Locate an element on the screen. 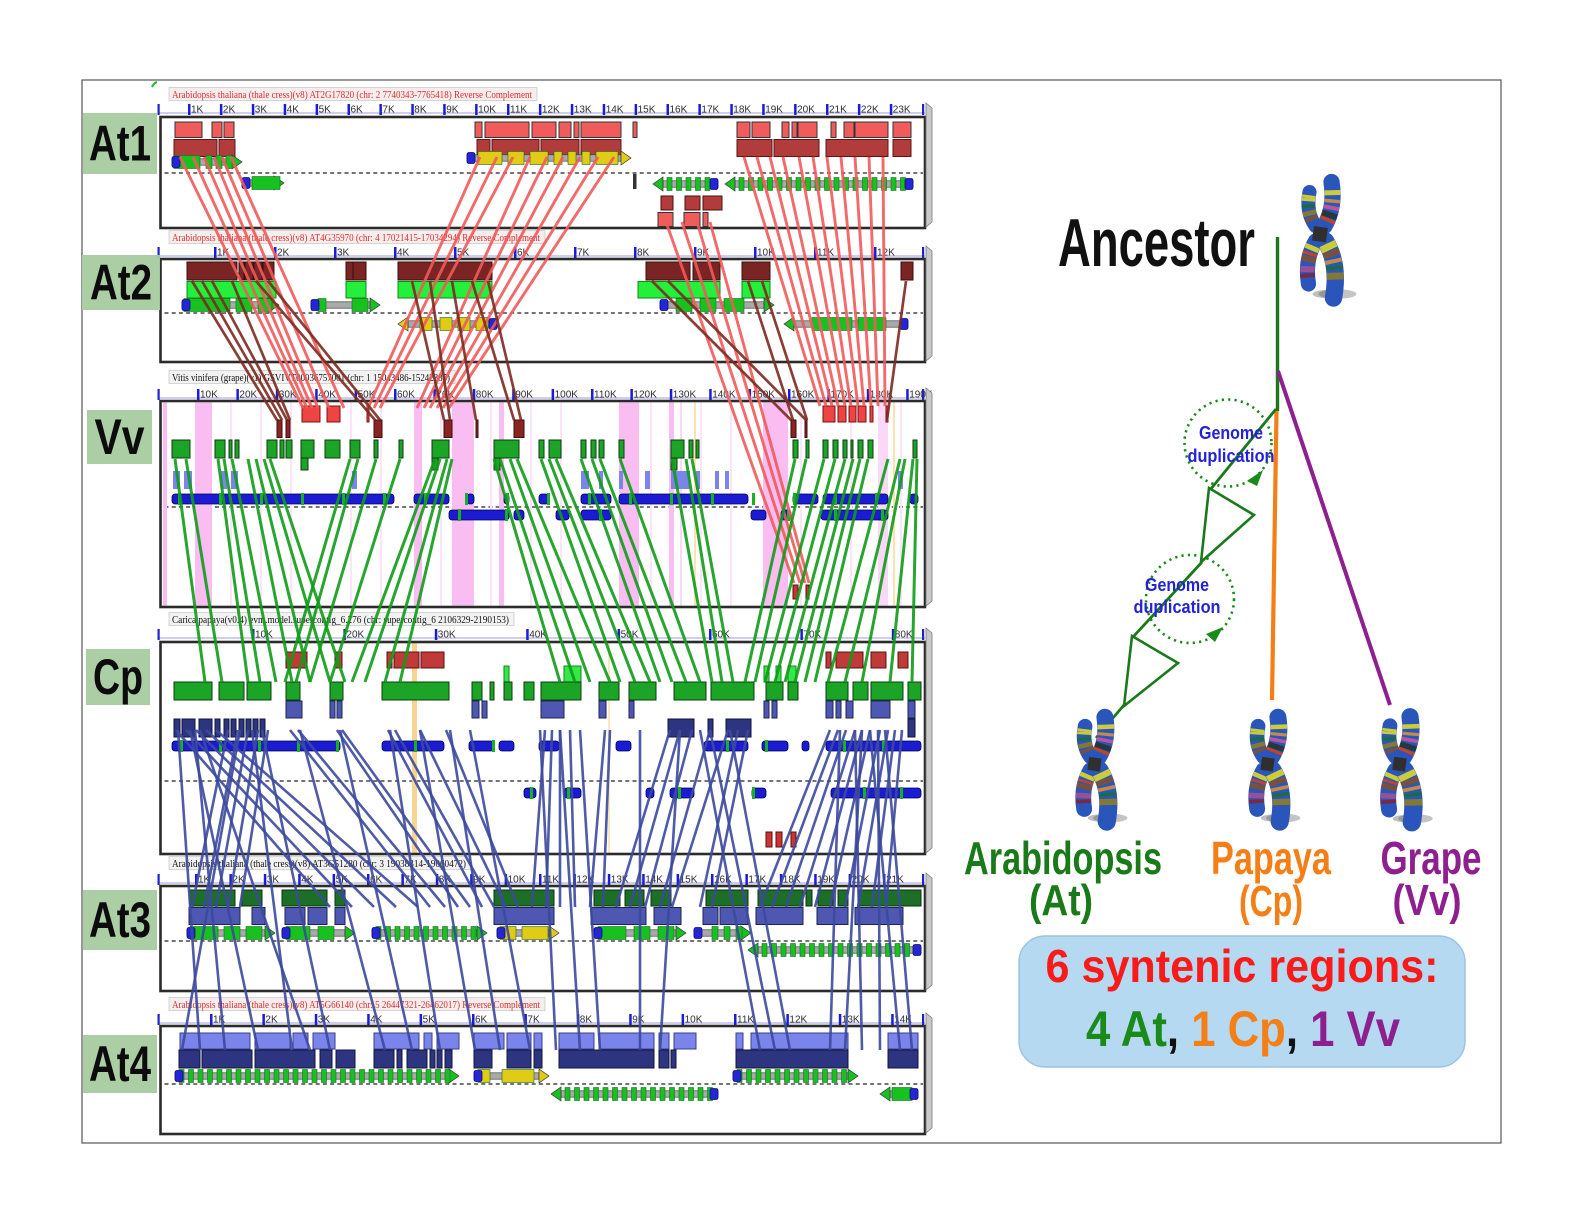 This screenshot has height=1224, width=1584. svg-text: 130K is located at coordinates (685, 395).